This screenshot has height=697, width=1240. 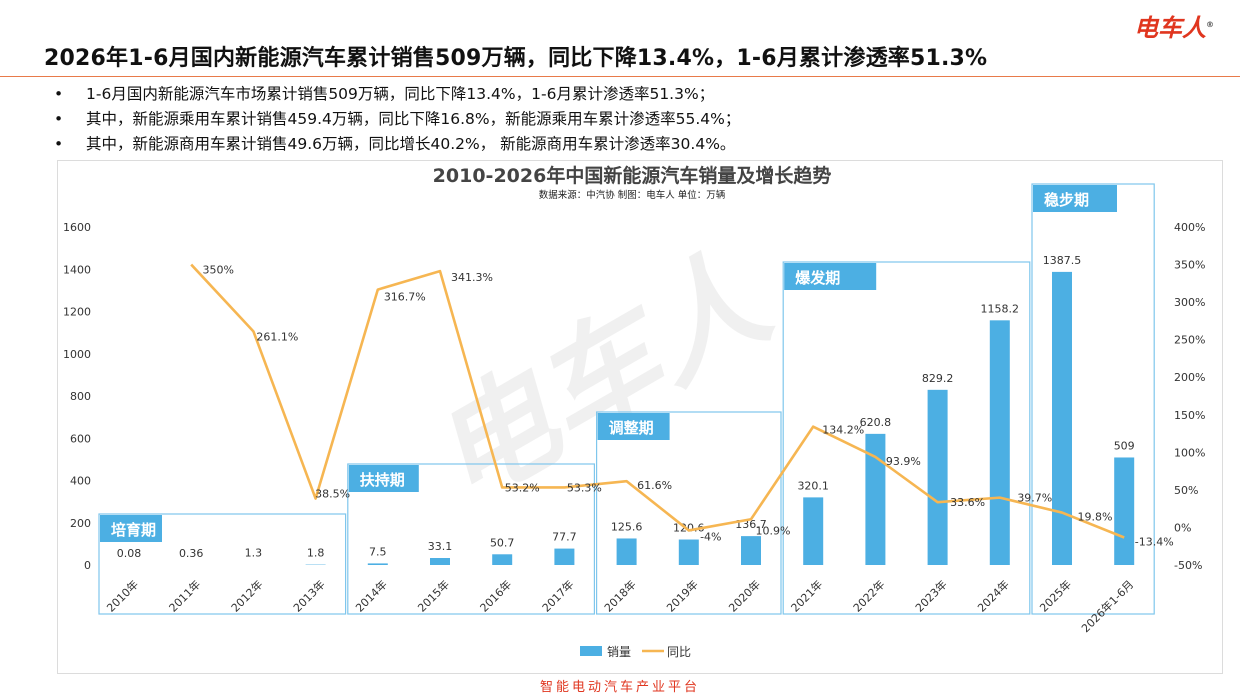 What do you see at coordinates (1066, 200) in the screenshot?
I see `phase-label: 稳步期` at bounding box center [1066, 200].